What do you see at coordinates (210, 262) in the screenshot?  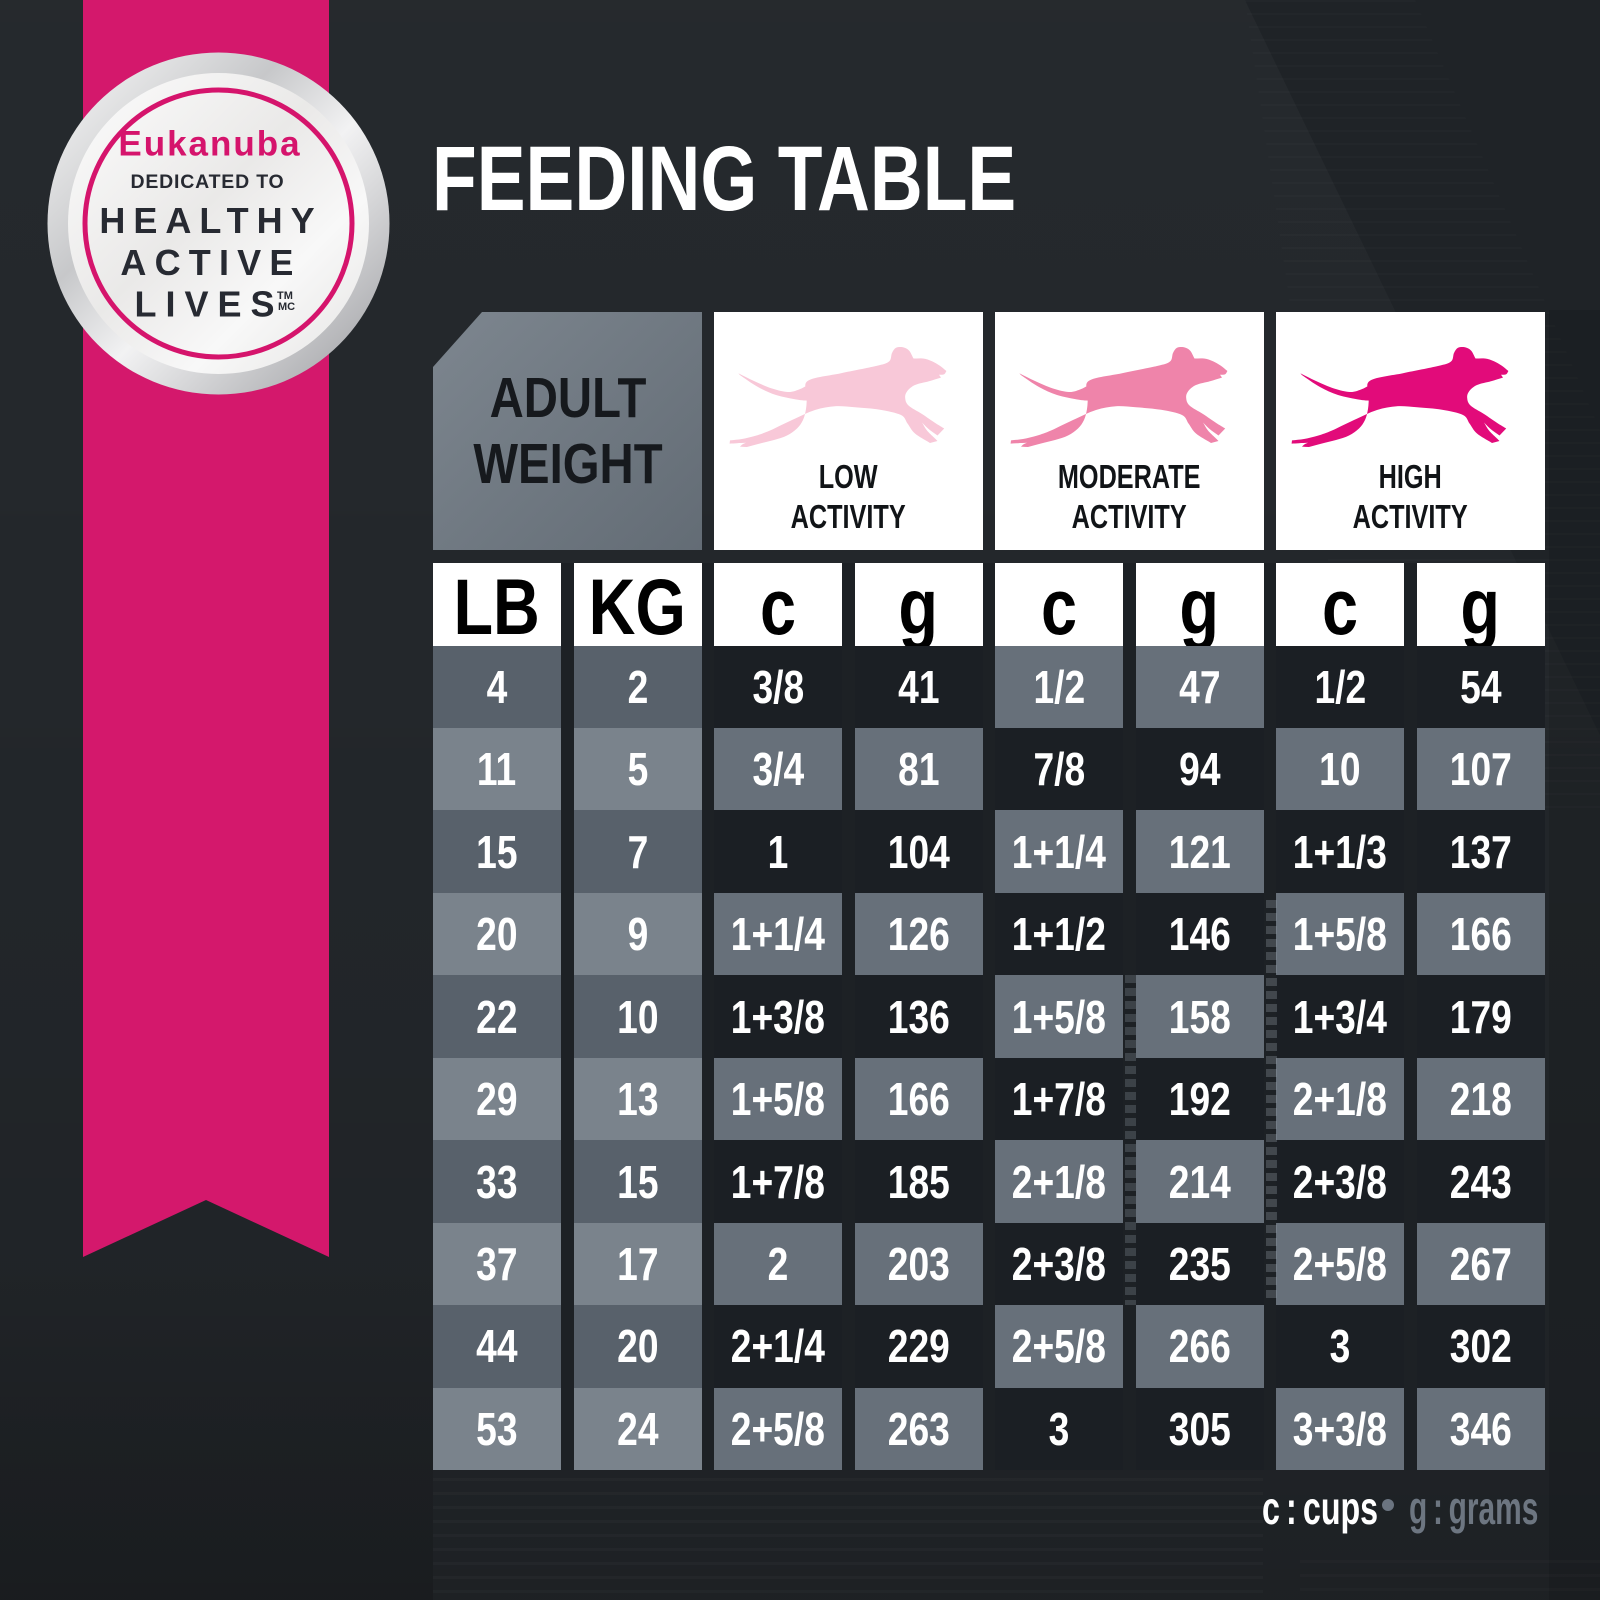 I see `svg-text: ACTIVE` at bounding box center [210, 262].